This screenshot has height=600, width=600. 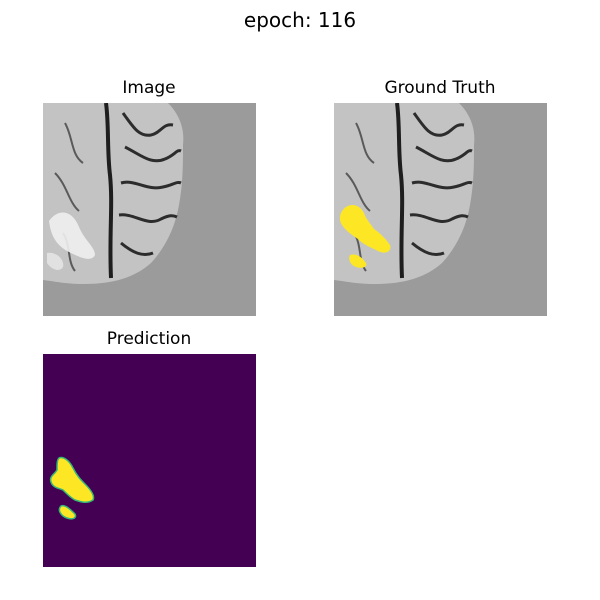 What do you see at coordinates (300, 20) in the screenshot?
I see `figure-title: epoch: 116` at bounding box center [300, 20].